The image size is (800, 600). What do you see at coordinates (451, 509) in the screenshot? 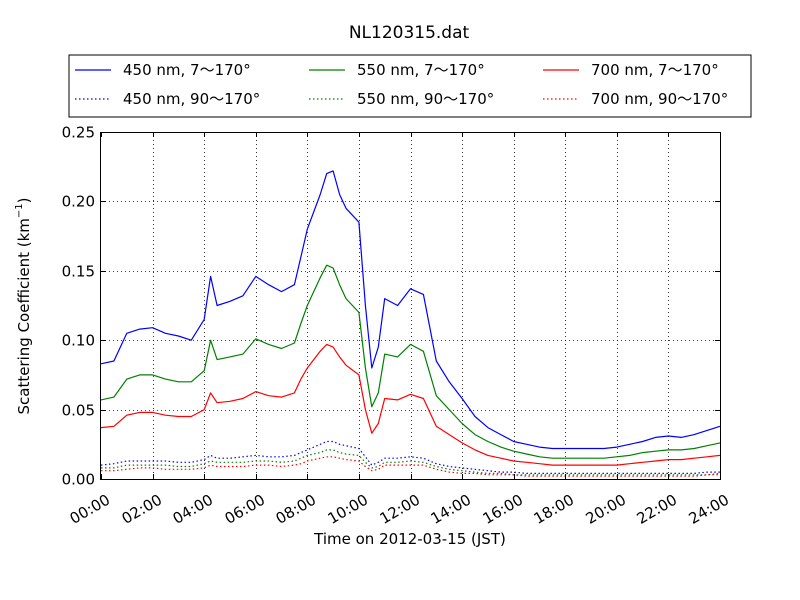
I see `x-tick-label: 14:00` at bounding box center [451, 509].